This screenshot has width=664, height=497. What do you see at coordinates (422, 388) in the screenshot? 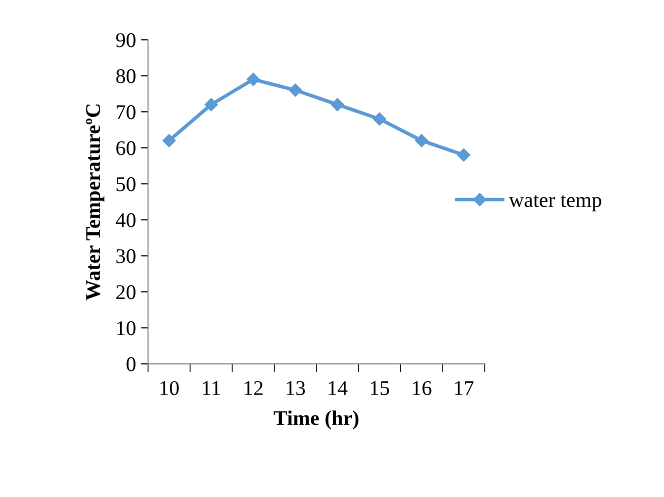
I see `x-tick-label: 16` at bounding box center [422, 388].